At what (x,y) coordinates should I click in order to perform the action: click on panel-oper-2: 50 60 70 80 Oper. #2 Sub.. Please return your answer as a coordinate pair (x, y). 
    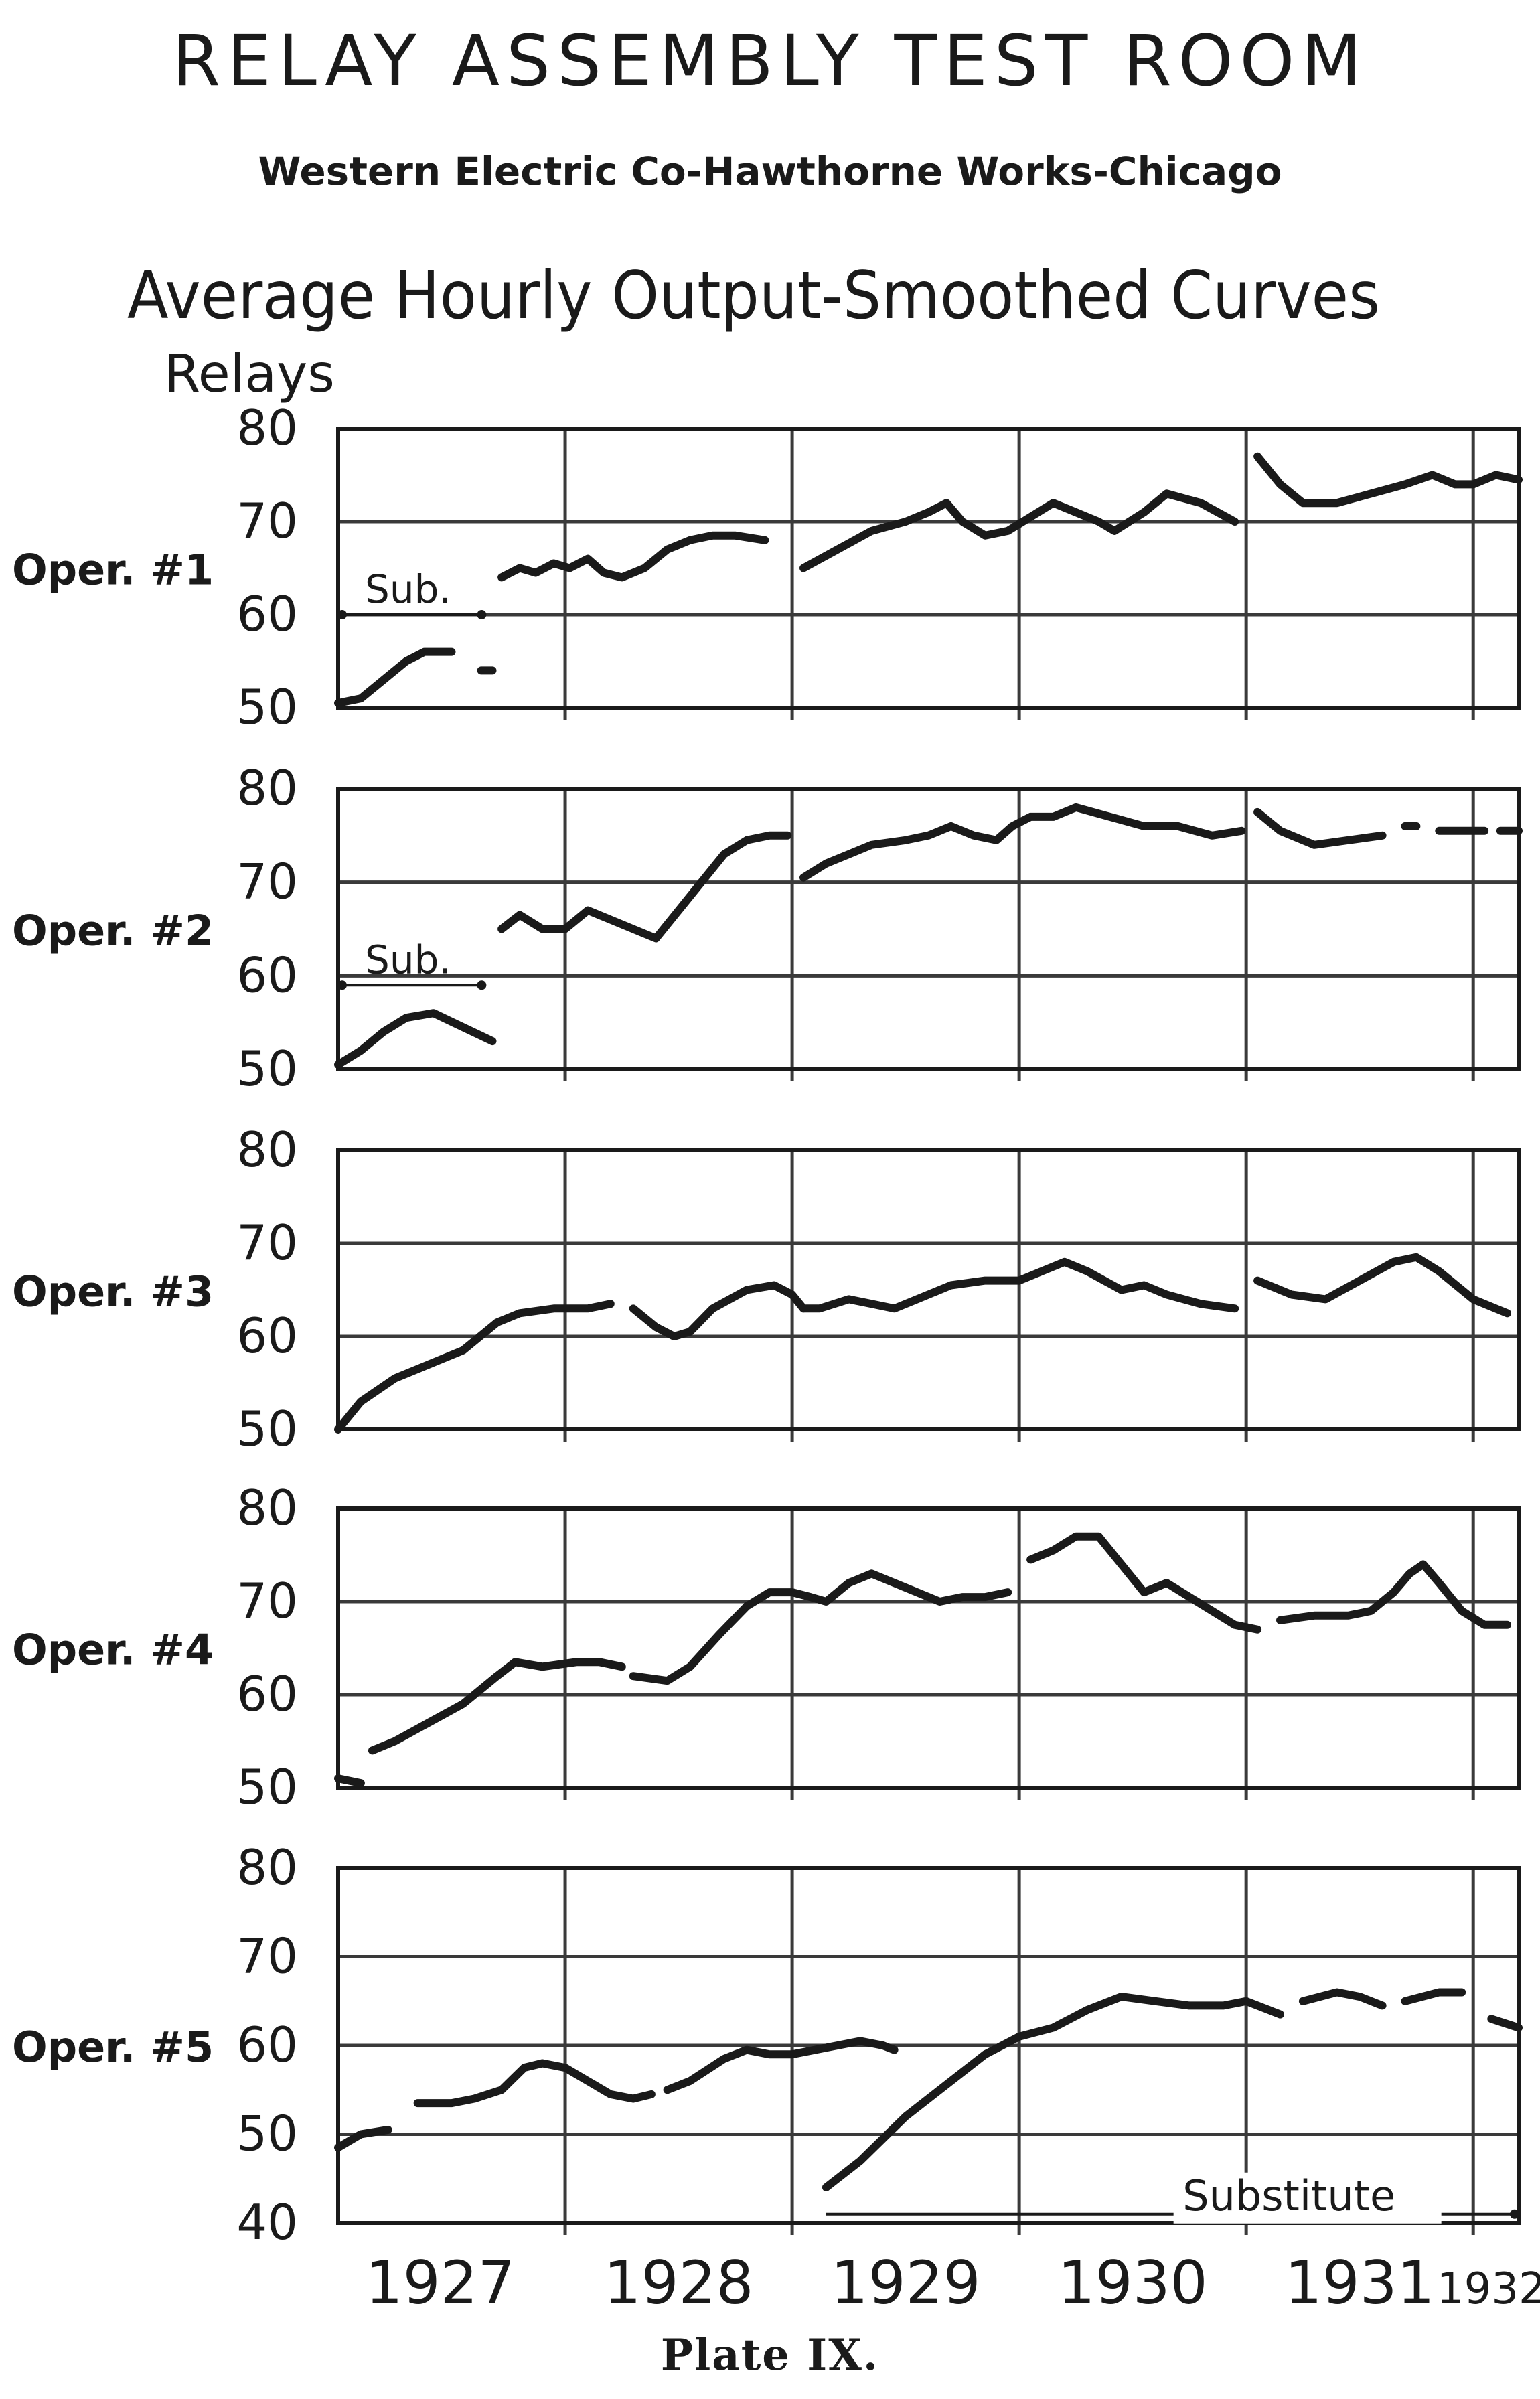
    Looking at the image, I should click on (767, 928).